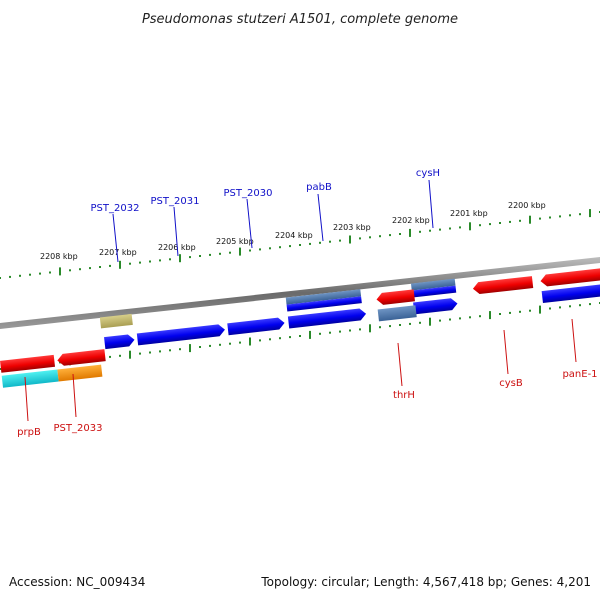 The height and width of the screenshot is (600, 600). I want to click on gene-arrow-cysb, so click(503, 285).